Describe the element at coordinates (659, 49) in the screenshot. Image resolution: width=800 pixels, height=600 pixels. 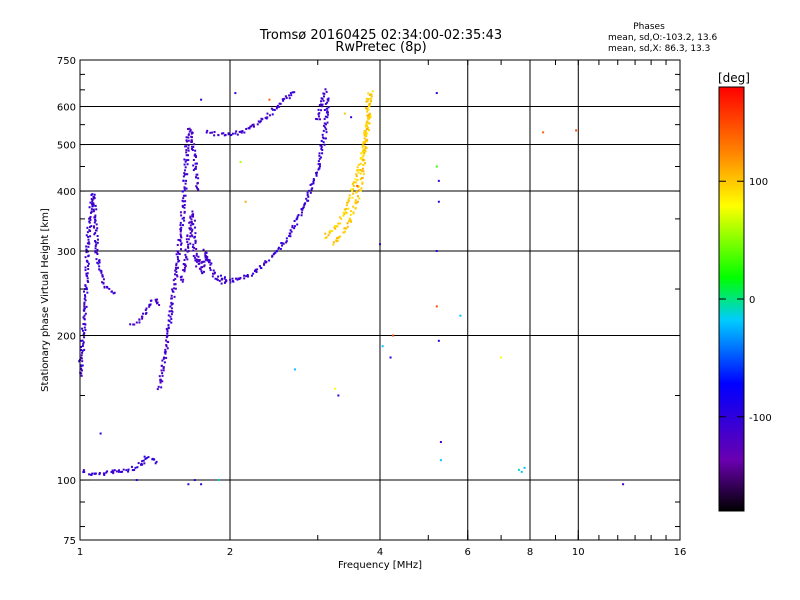
I see `phases-x-mode: mean, sd,X: 86.3, 13.3` at that location.